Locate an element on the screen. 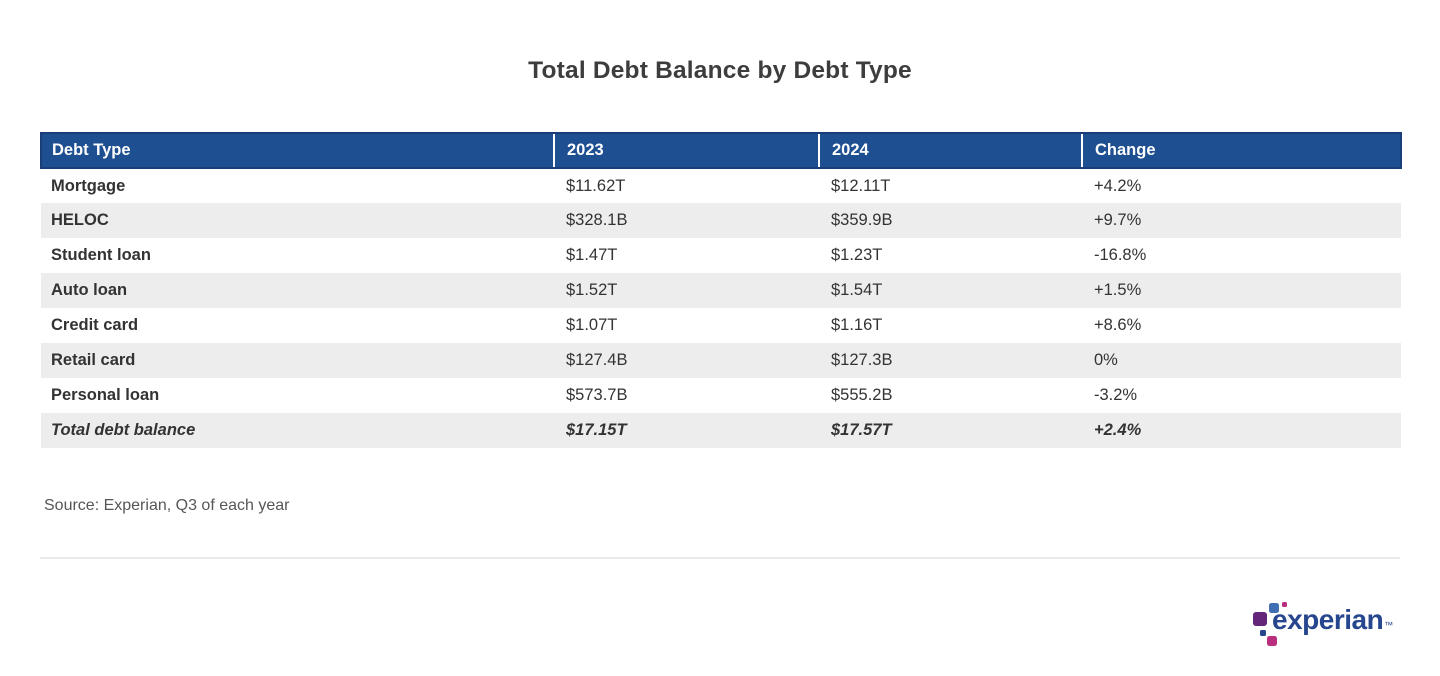 This screenshot has width=1440, height=676. cell-2023: $573.7B is located at coordinates (597, 395).